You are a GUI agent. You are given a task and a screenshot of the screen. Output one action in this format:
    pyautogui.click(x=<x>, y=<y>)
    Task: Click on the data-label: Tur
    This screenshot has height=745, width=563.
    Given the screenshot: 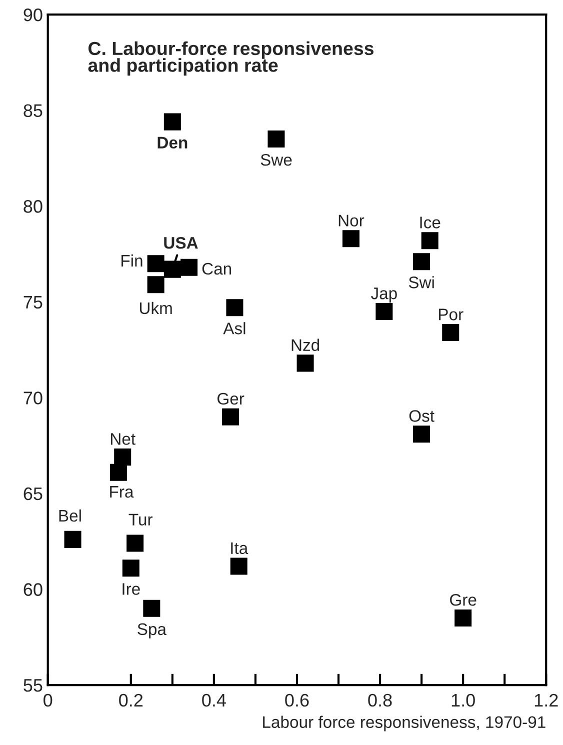 What is the action you would take?
    pyautogui.click(x=140, y=520)
    